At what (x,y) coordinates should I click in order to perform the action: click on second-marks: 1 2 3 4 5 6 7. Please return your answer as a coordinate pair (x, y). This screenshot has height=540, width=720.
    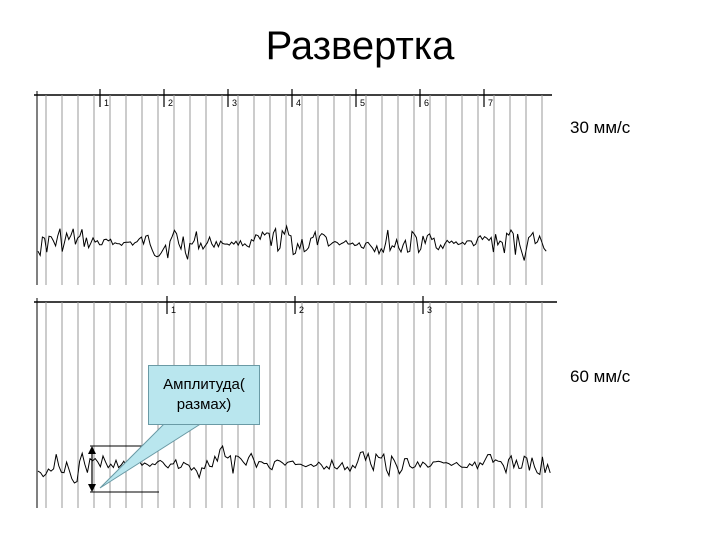
    Looking at the image, I should click on (296, 98).